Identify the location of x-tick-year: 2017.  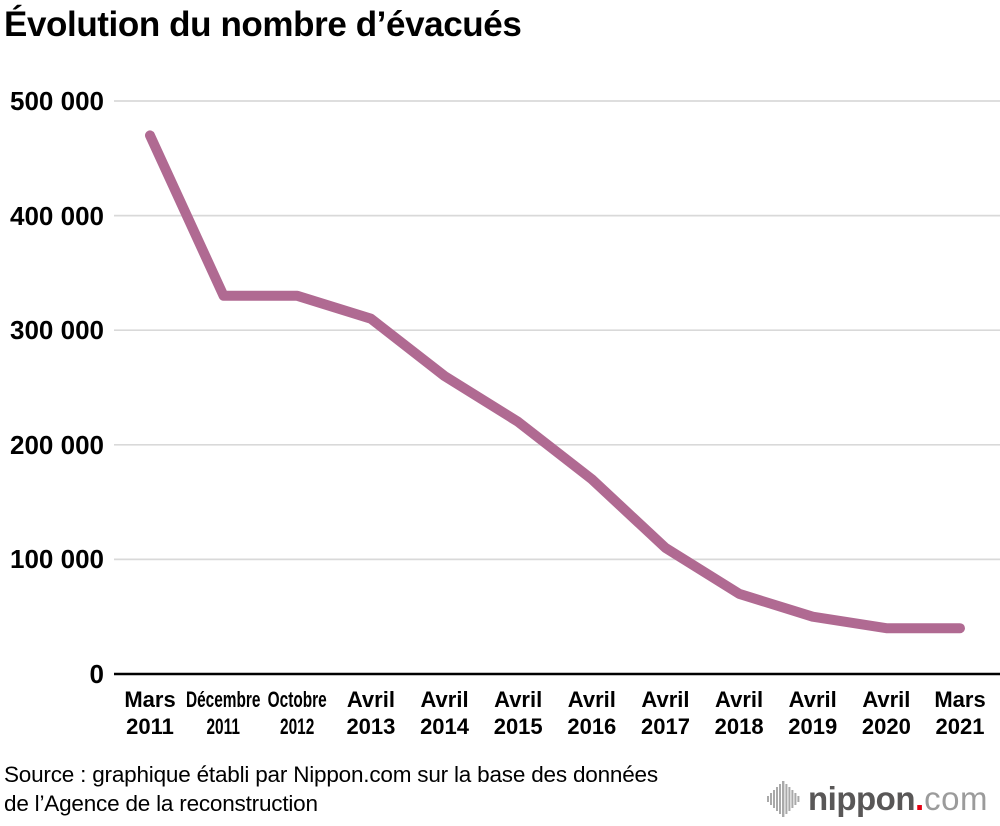
(665, 726).